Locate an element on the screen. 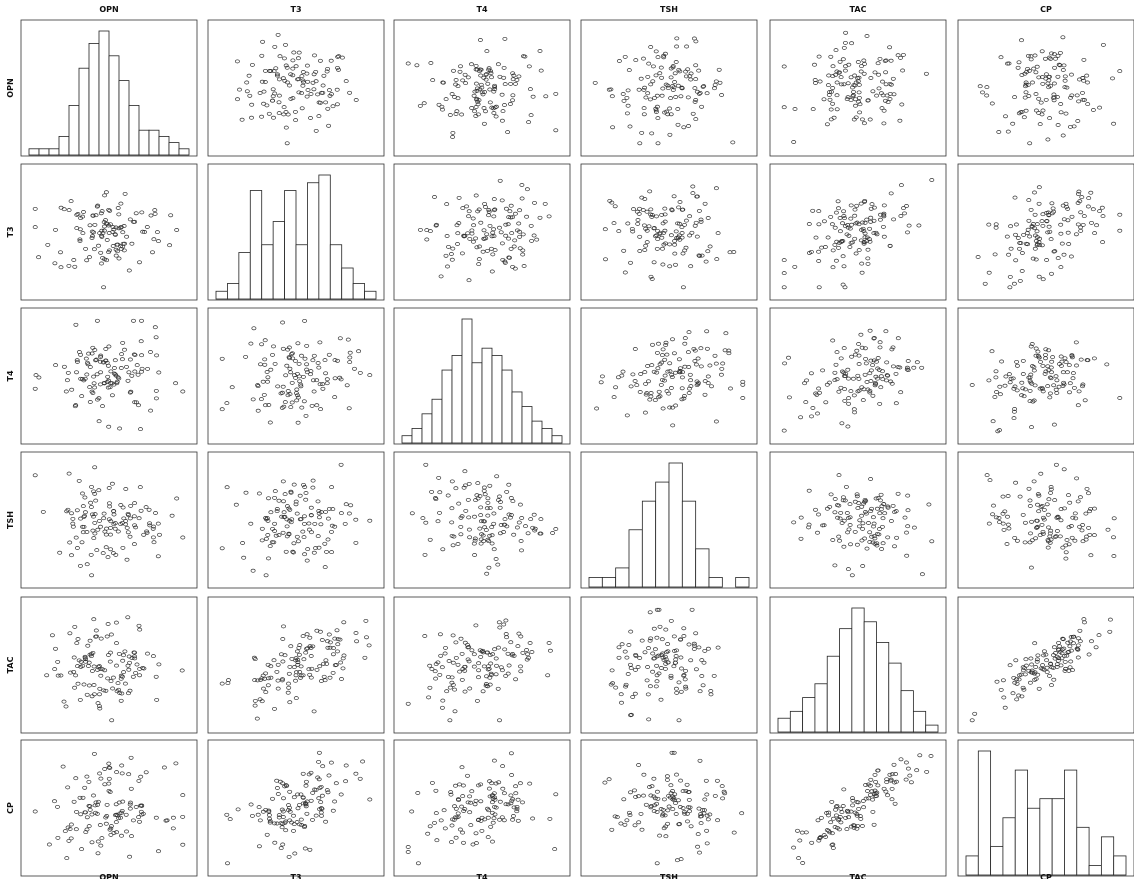  panel-opn-t4 is located at coordinates (482, 88).